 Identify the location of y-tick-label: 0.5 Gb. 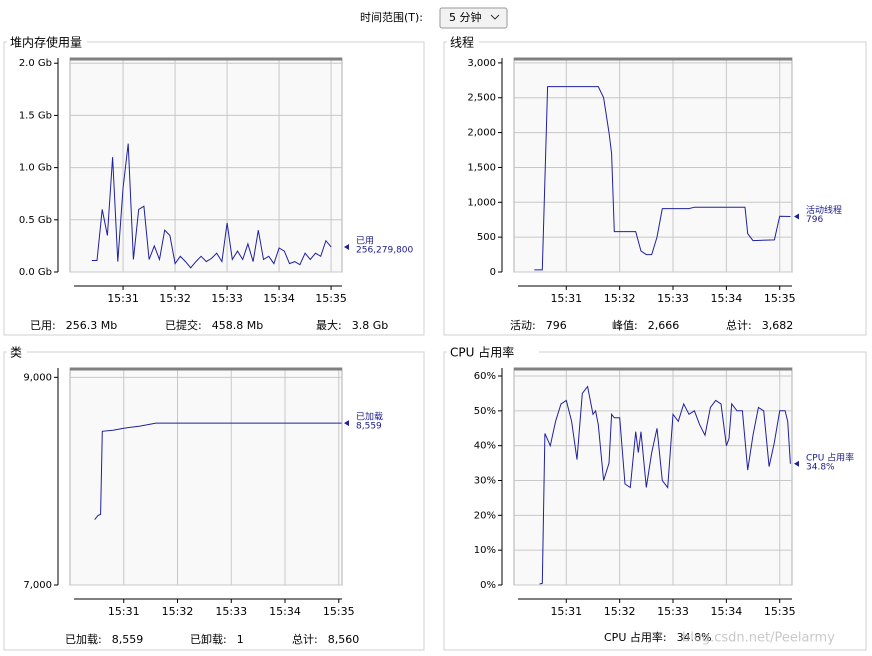
(35, 220).